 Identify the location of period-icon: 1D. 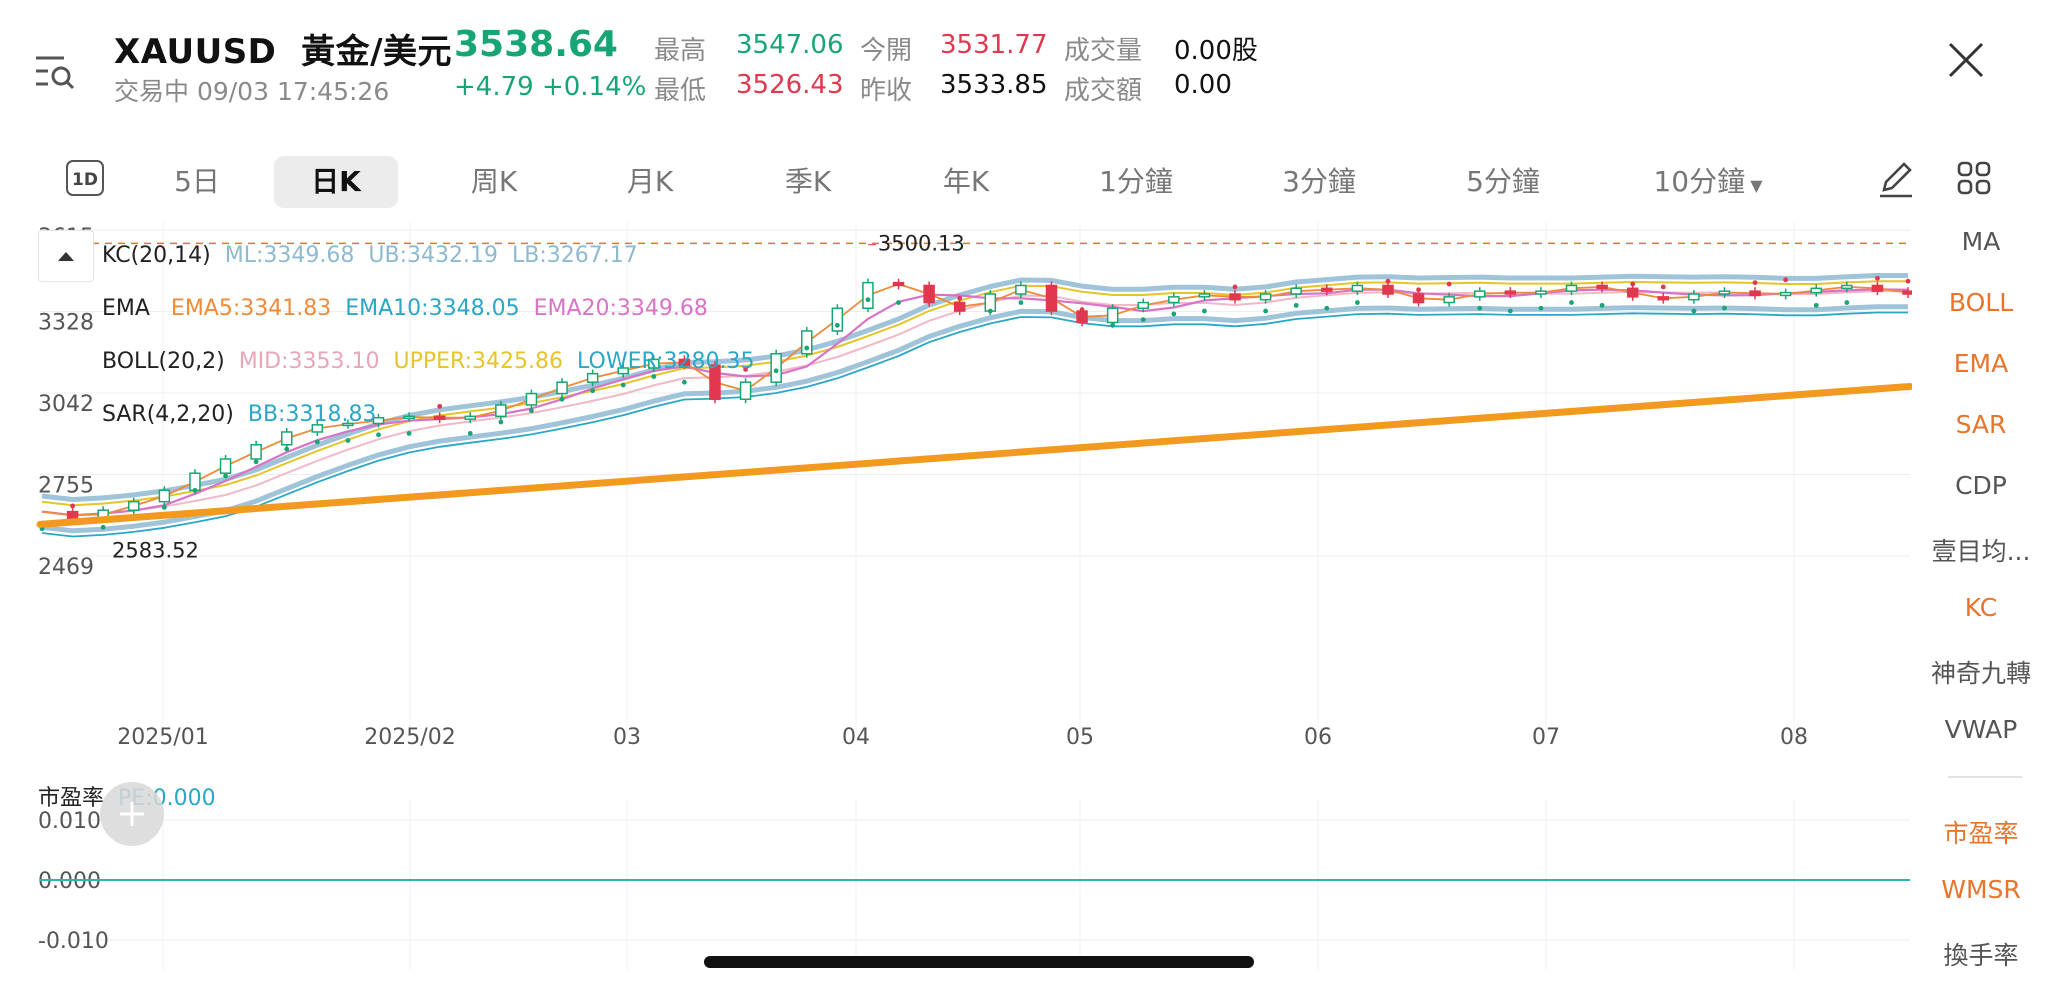
(85, 178).